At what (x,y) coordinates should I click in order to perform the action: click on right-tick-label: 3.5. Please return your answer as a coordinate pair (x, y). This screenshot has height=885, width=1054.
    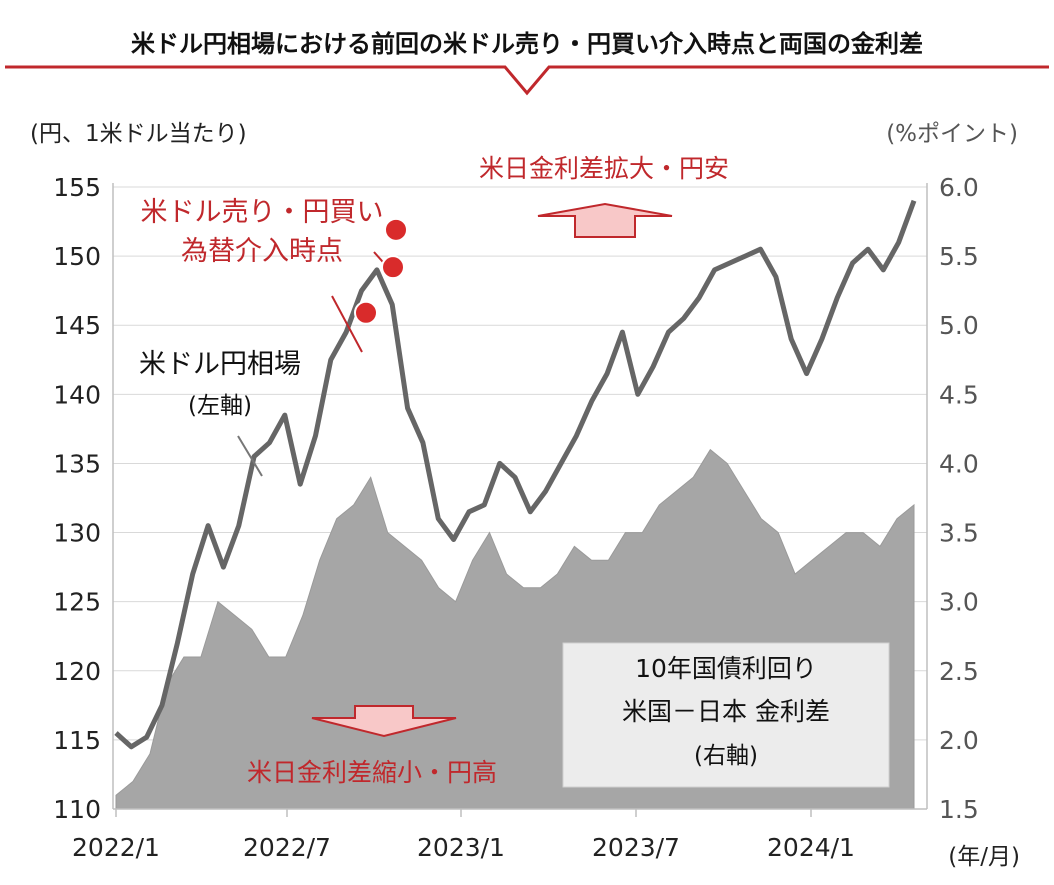
    Looking at the image, I should click on (959, 533).